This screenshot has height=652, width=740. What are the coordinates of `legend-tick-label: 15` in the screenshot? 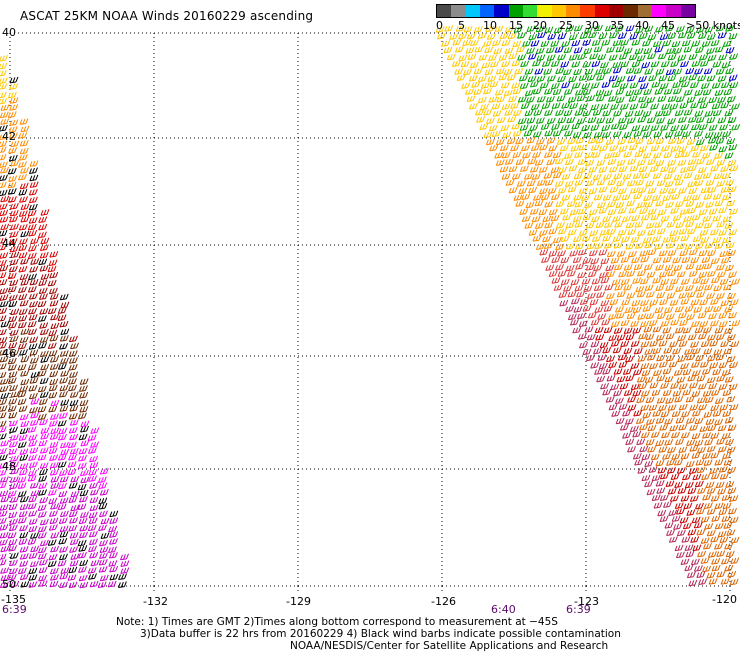 It's located at (516, 25).